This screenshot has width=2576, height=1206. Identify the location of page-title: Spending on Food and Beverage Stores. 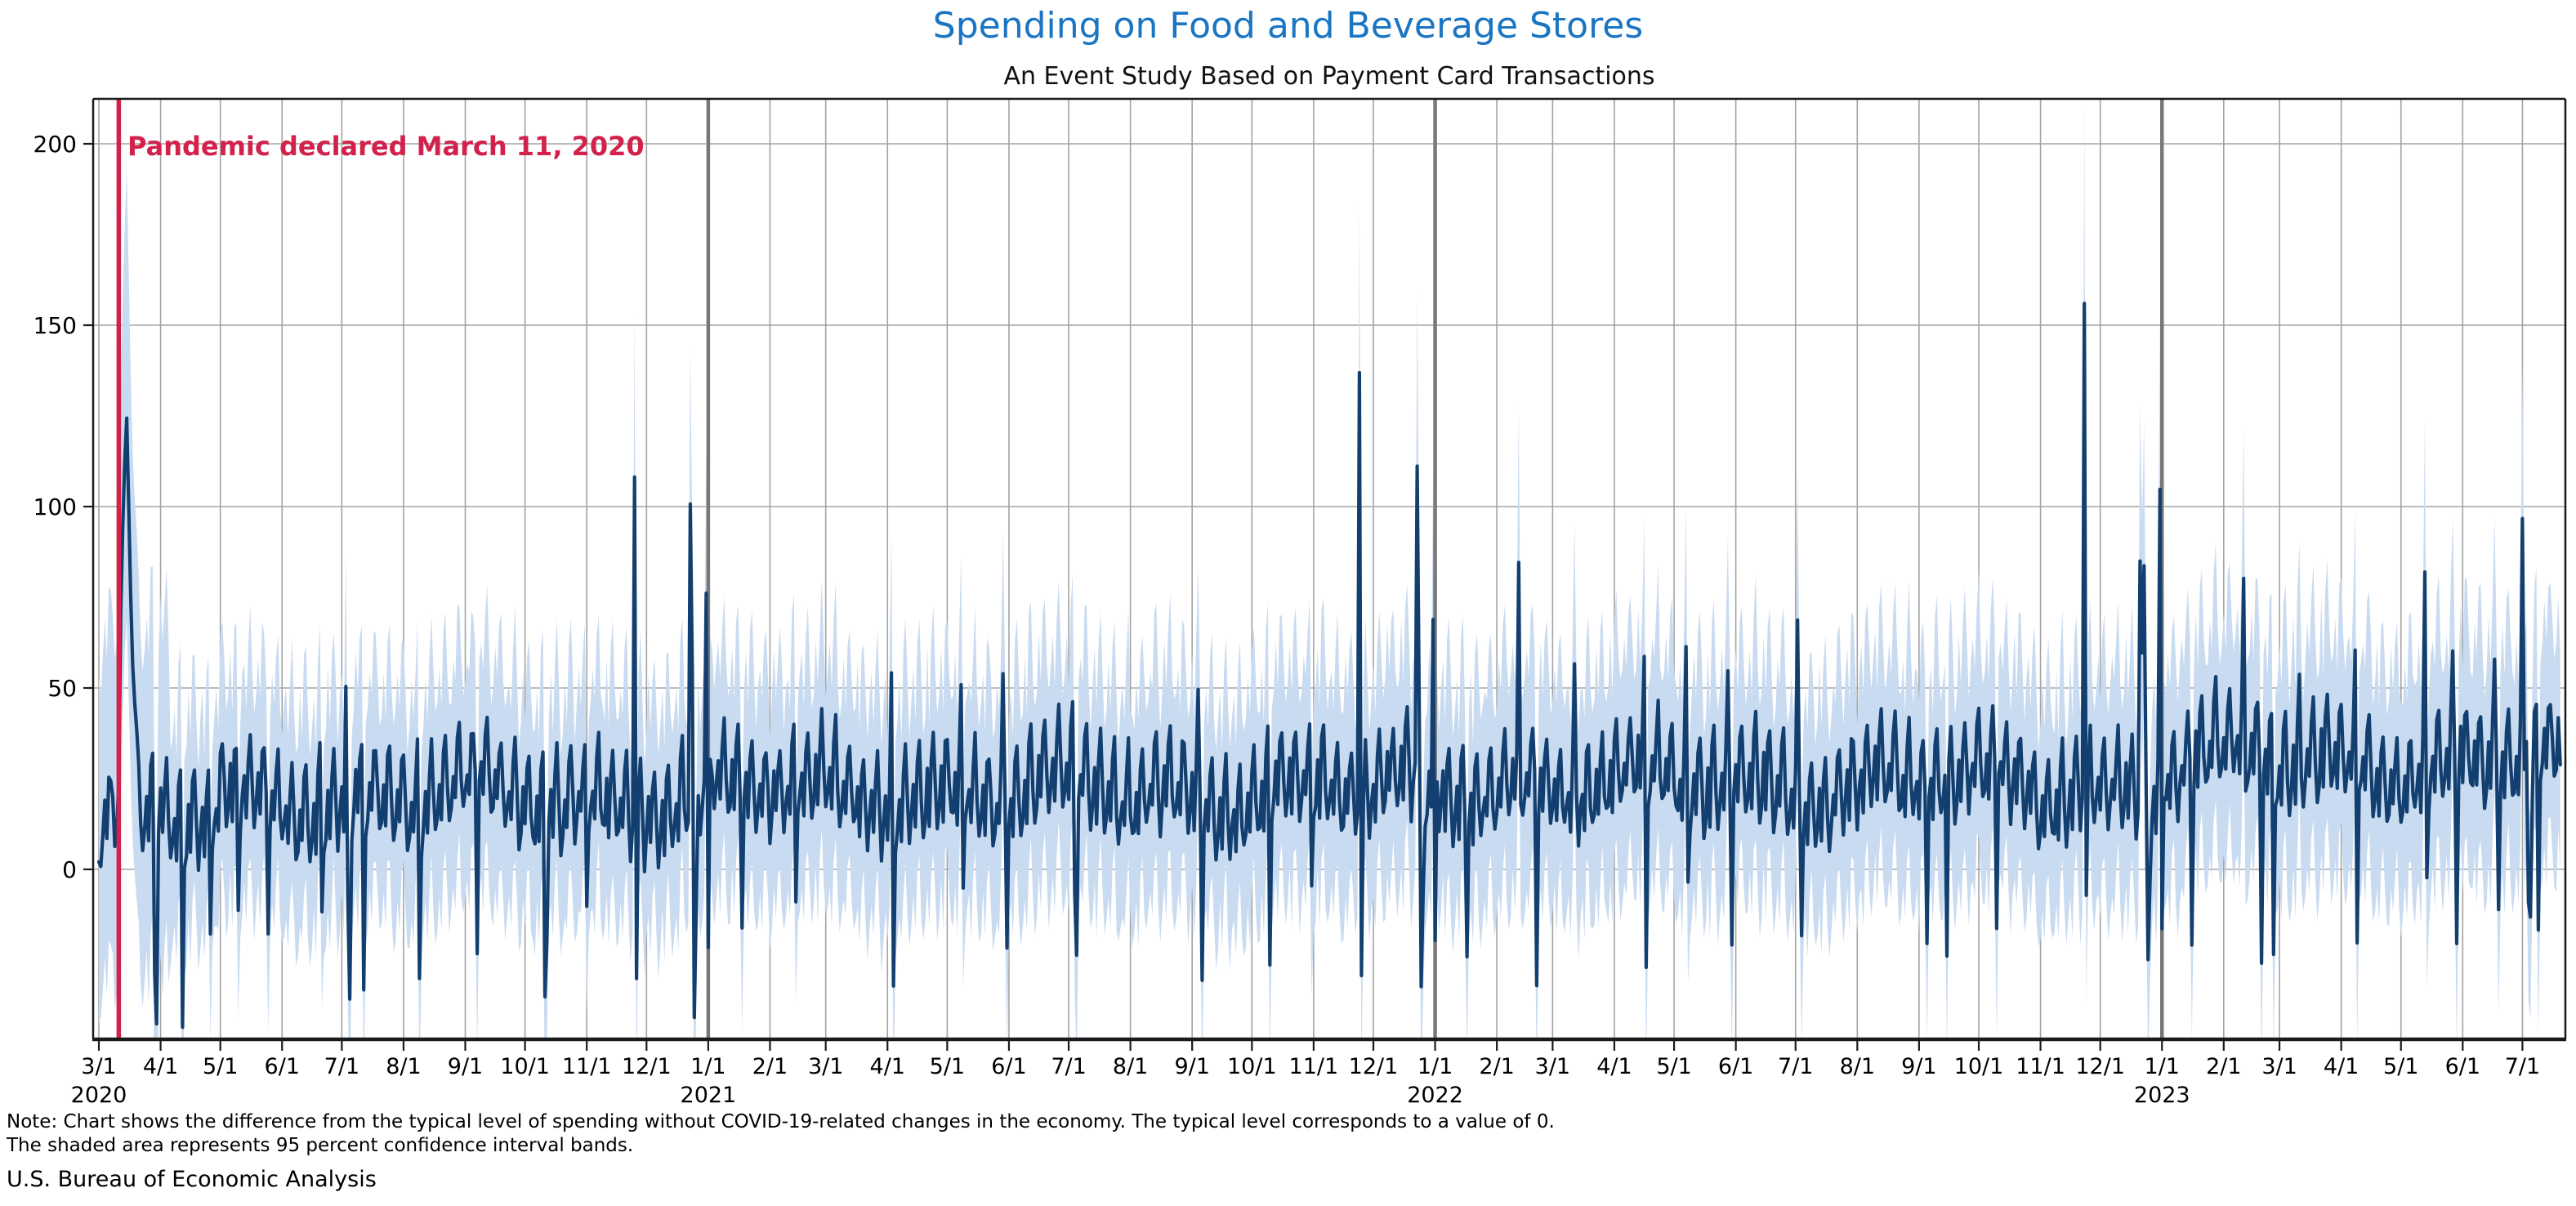
(1288, 26).